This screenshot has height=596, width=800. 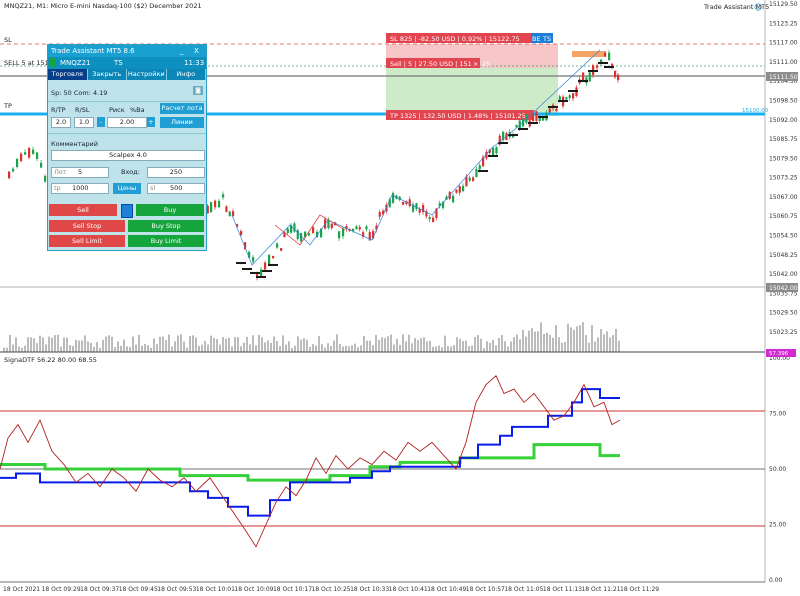 What do you see at coordinates (61, 122) in the screenshot?
I see `rtp-input: 2.0` at bounding box center [61, 122].